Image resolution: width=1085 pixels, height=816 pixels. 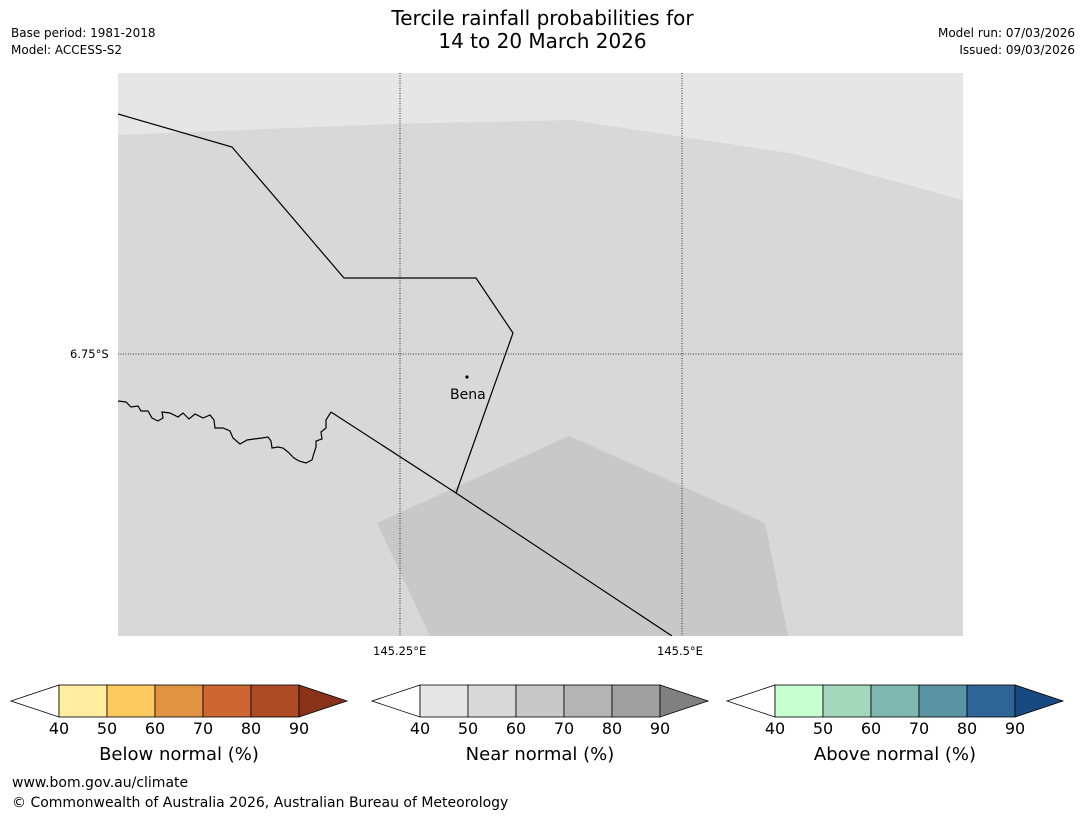 I want to click on near-normal-tick-60: 60, so click(x=516, y=728).